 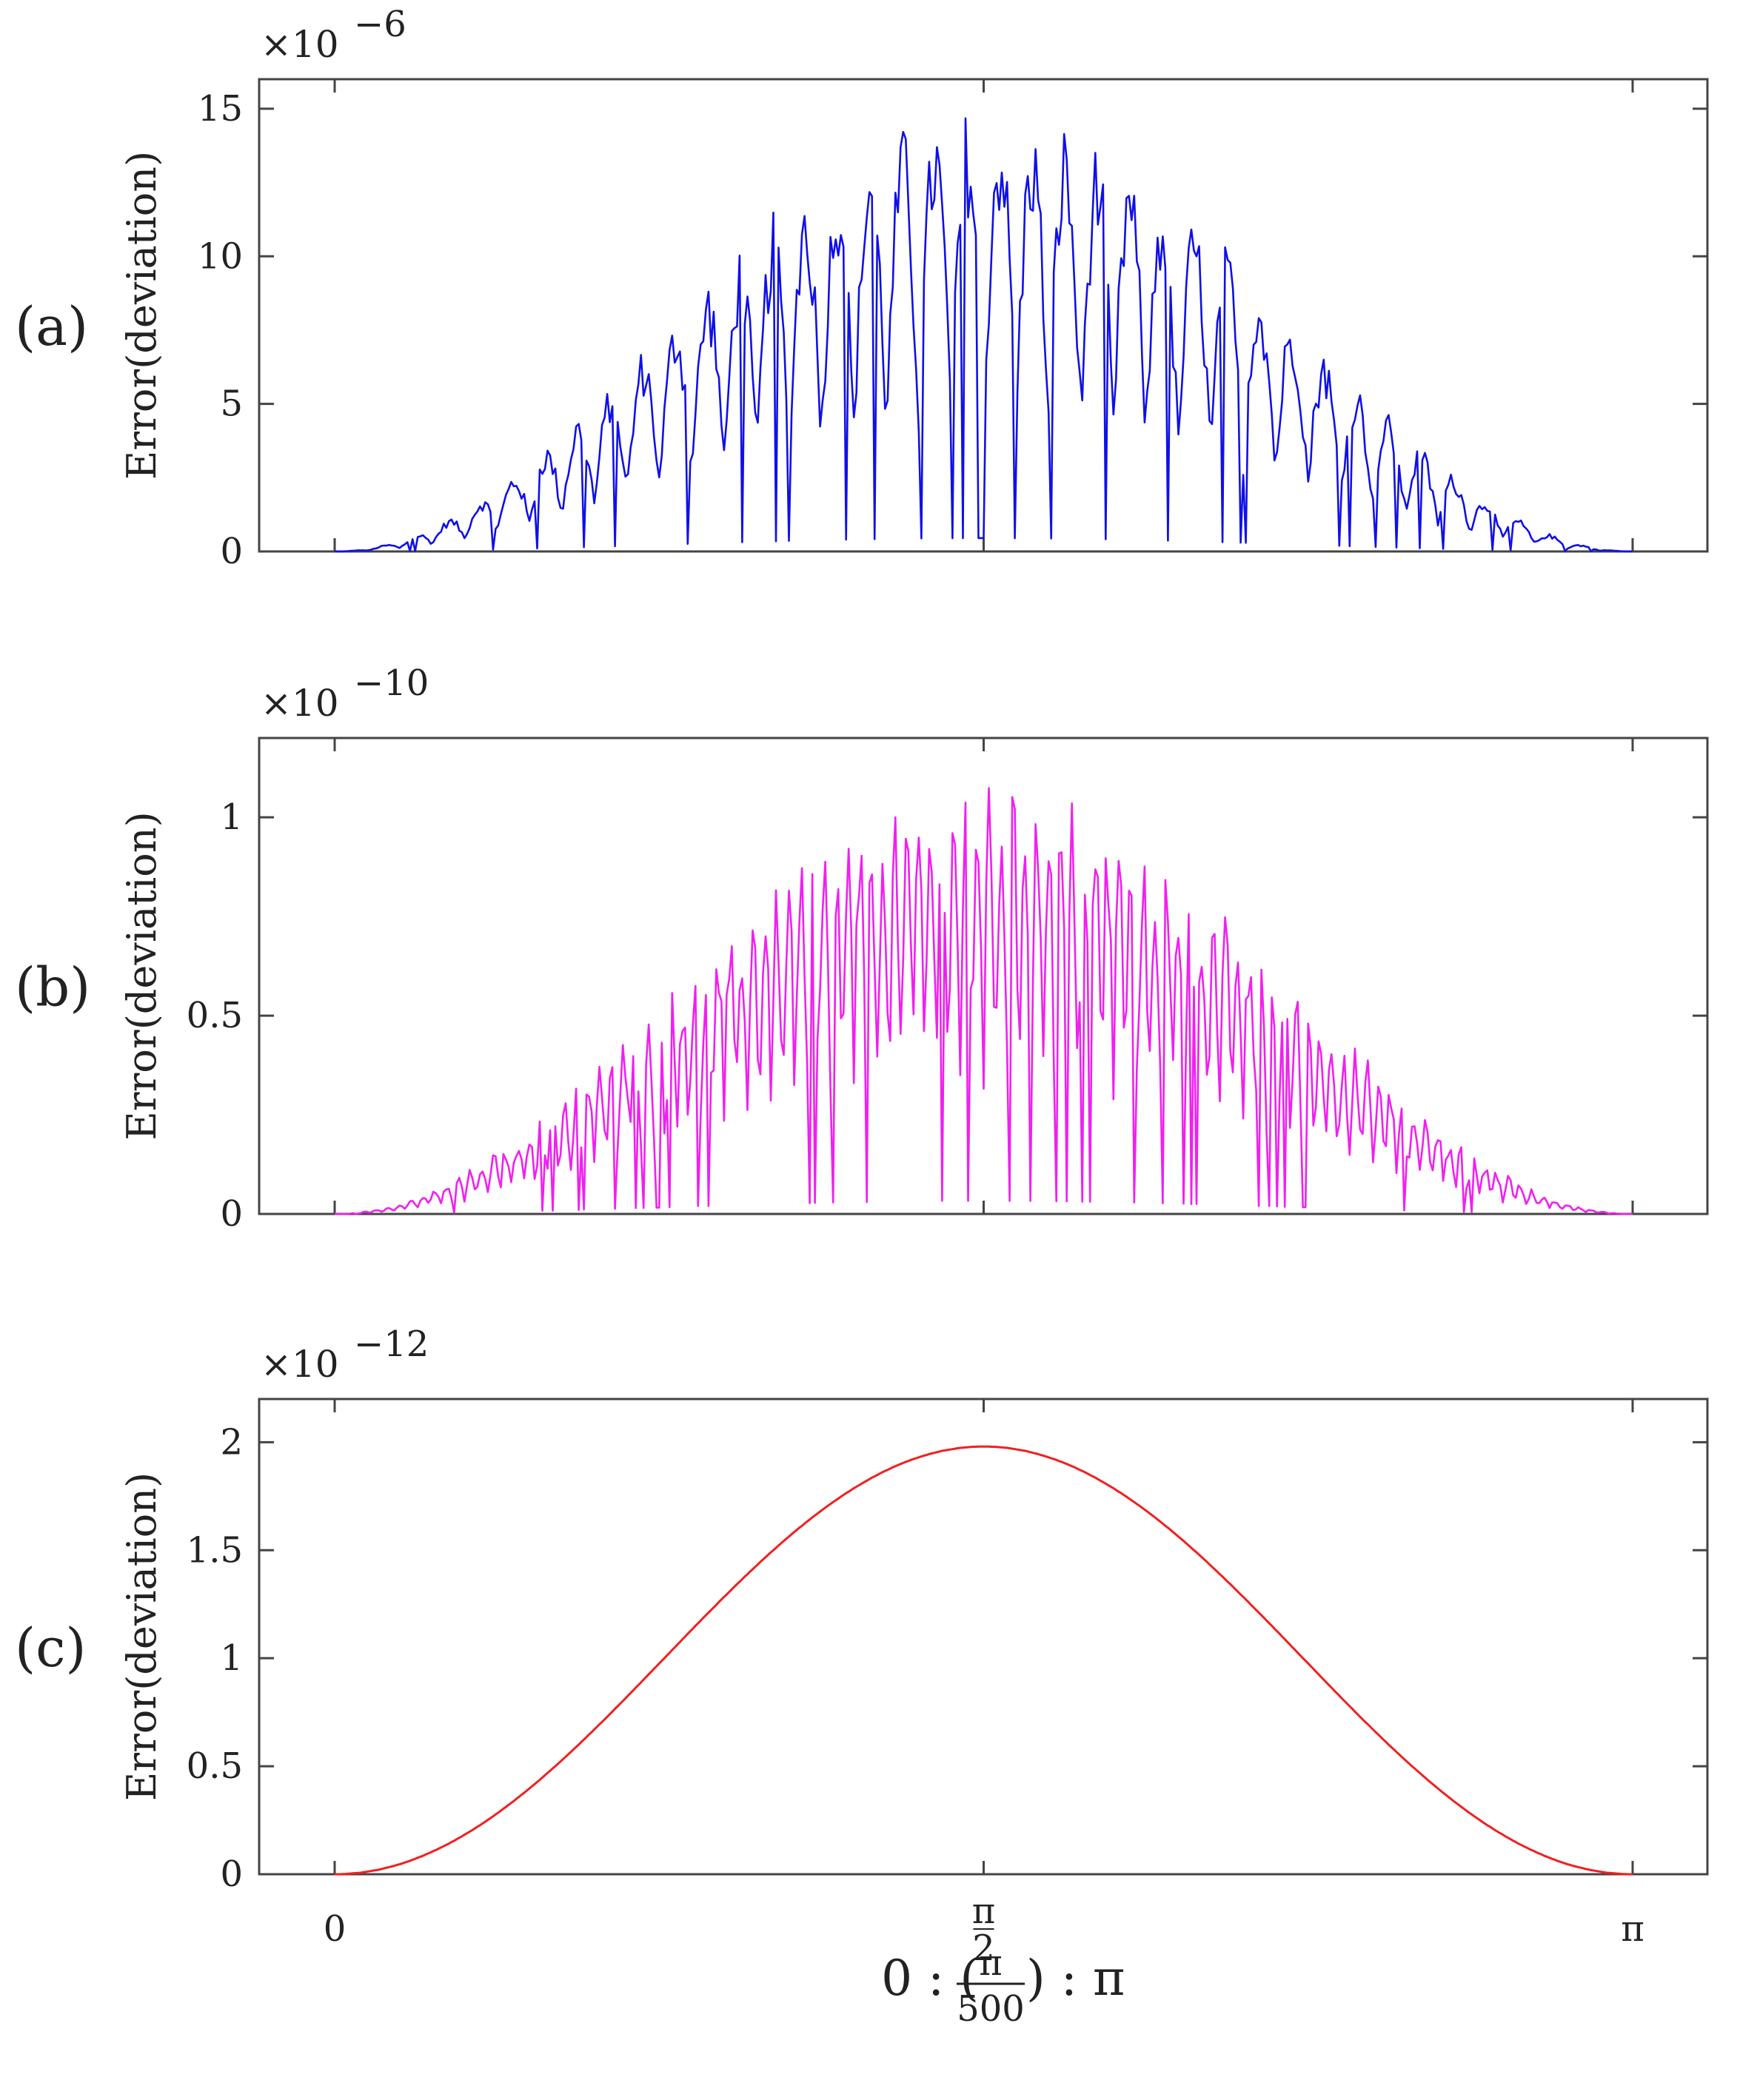 I want to click on panel-label: (a), so click(x=51, y=326).